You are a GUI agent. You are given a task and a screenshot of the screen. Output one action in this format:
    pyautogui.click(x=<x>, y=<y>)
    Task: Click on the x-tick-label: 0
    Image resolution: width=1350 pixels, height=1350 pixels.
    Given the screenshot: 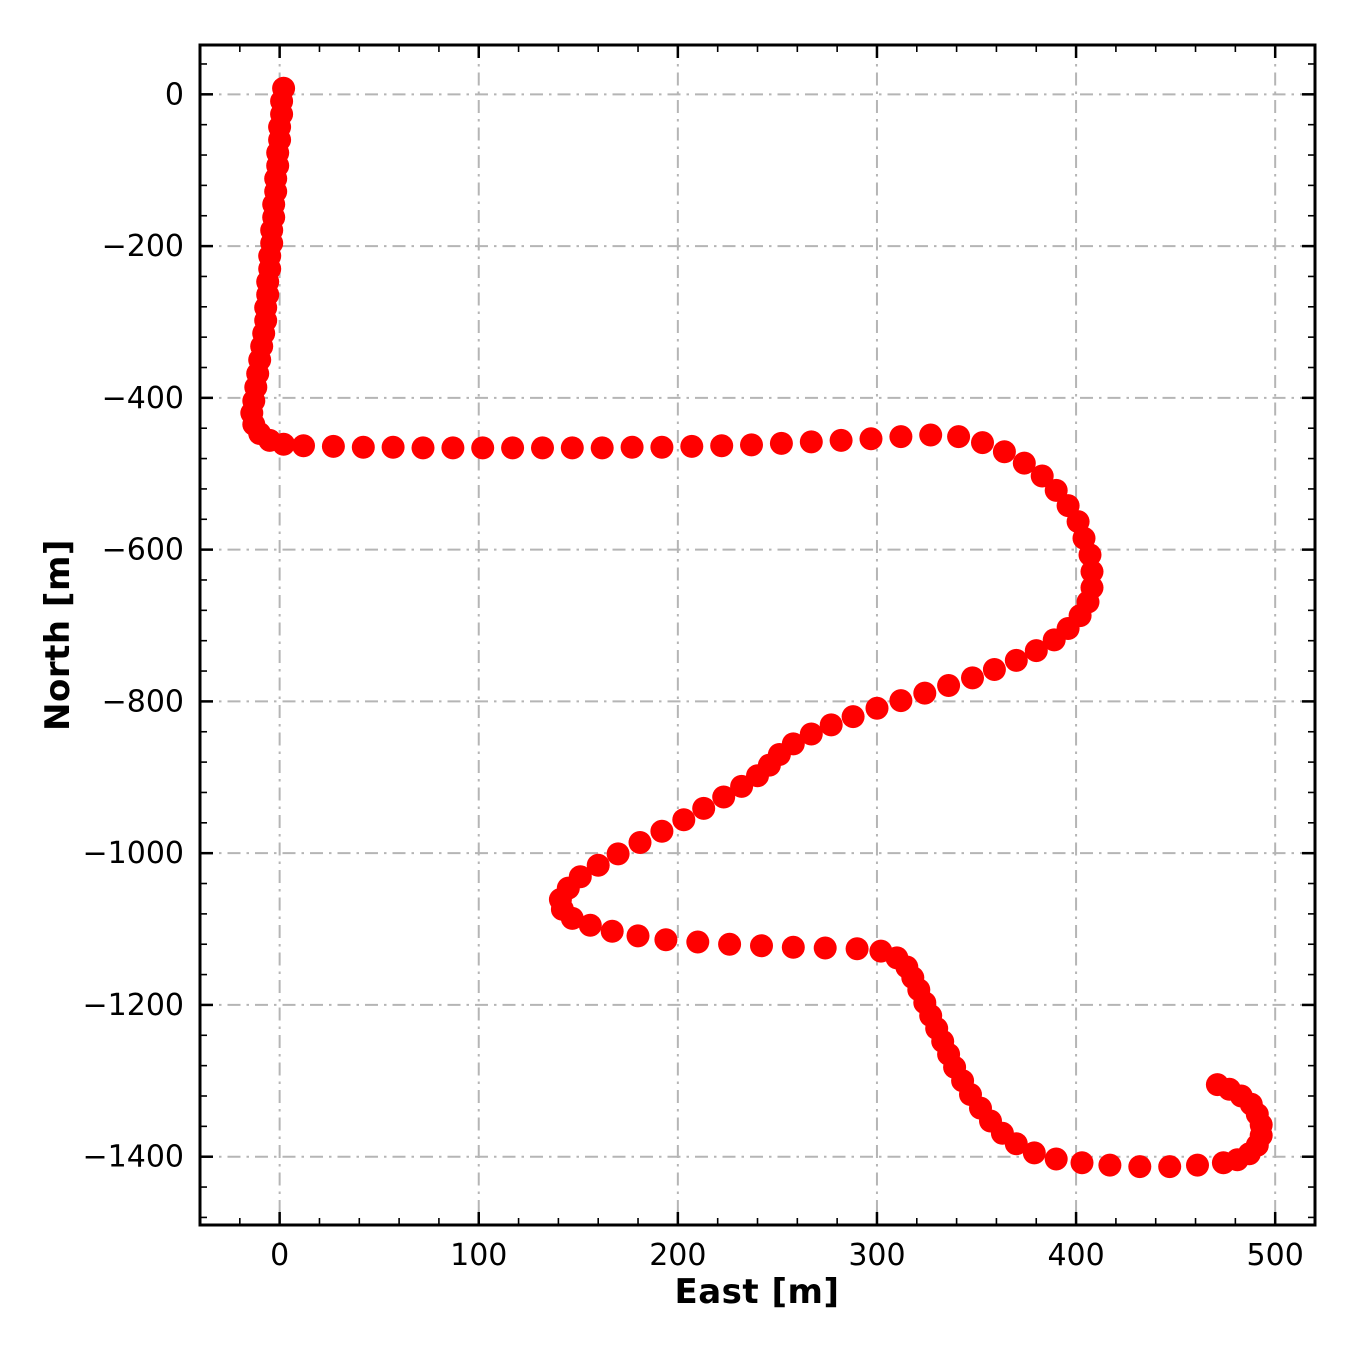 What is the action you would take?
    pyautogui.click(x=279, y=1255)
    